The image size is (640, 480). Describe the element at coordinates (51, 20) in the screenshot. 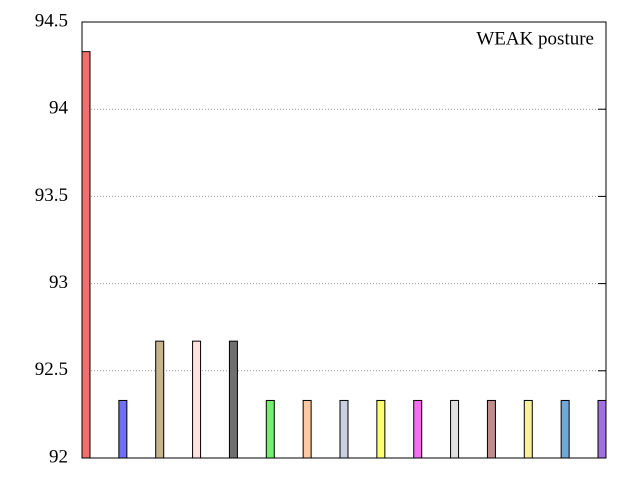

I see `y-tick-label: 94.5` at that location.